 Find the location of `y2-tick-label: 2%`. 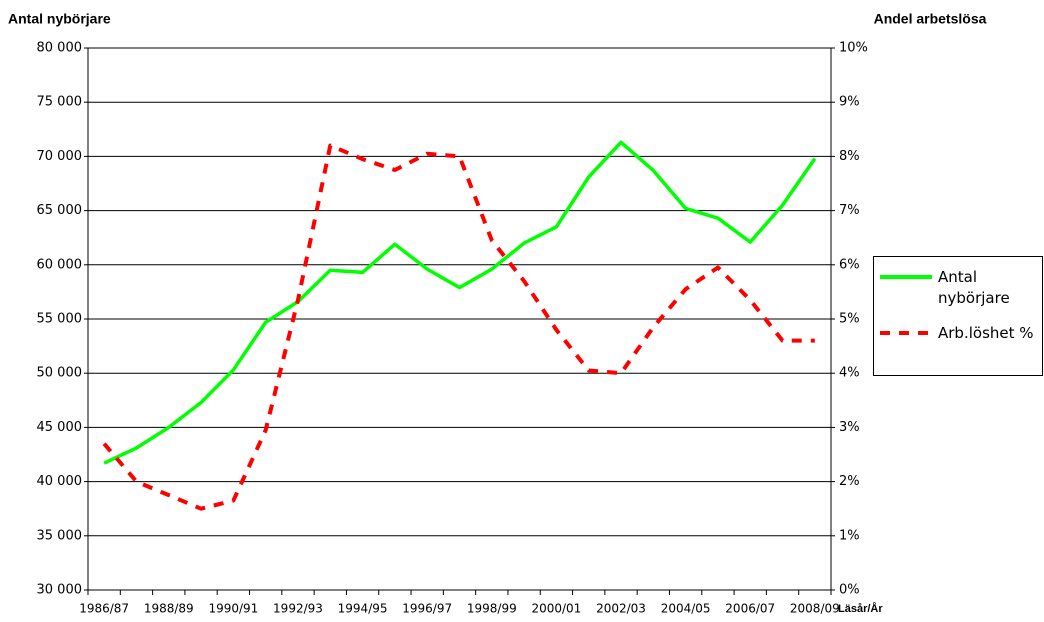

y2-tick-label: 2% is located at coordinates (849, 481).